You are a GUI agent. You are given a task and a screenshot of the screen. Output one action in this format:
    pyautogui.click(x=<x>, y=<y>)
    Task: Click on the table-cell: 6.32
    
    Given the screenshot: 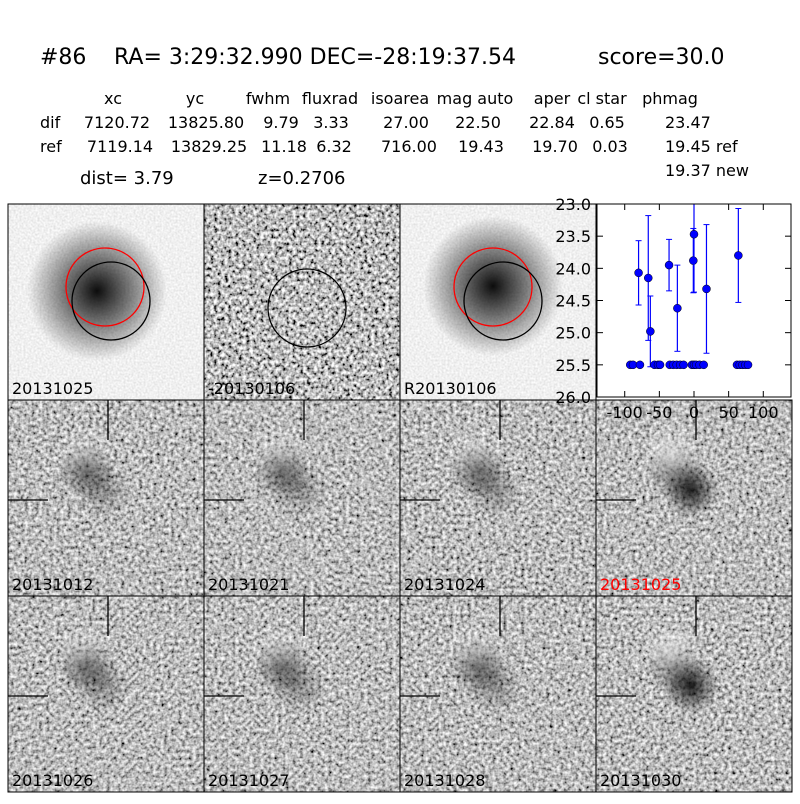 What is the action you would take?
    pyautogui.click(x=334, y=146)
    